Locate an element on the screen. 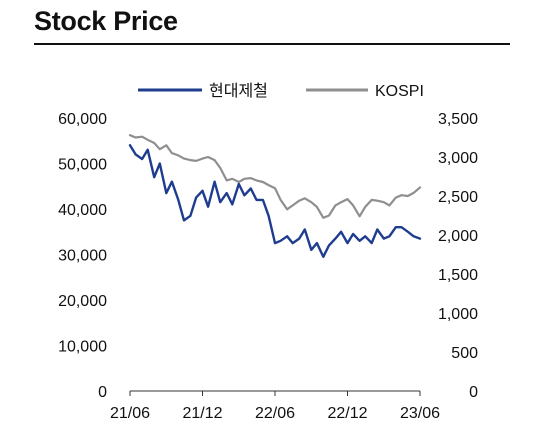  y-right-tick-label: 3,000 is located at coordinates (458, 158).